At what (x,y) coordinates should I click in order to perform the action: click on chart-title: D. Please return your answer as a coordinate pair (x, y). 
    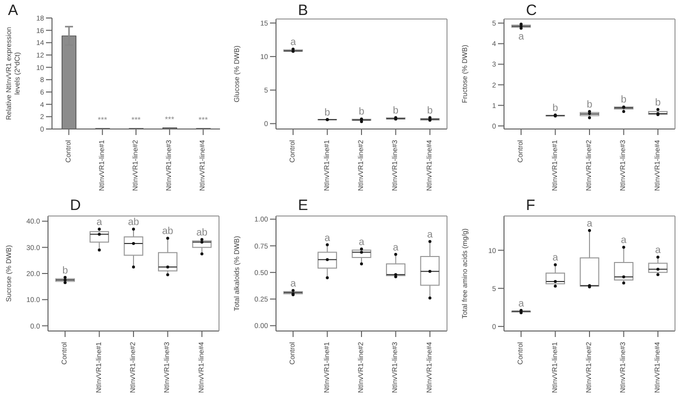
    Looking at the image, I should click on (75, 205).